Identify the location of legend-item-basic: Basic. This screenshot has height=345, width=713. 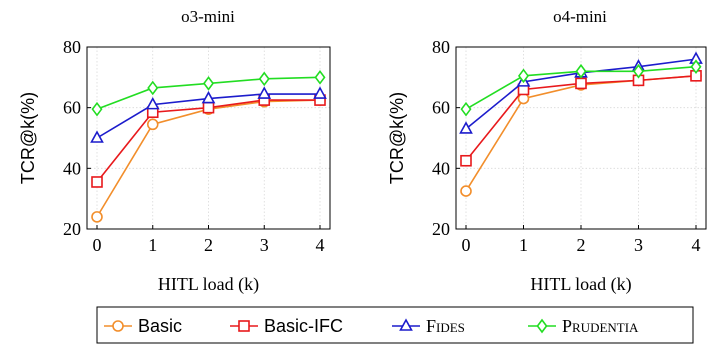
(143, 326).